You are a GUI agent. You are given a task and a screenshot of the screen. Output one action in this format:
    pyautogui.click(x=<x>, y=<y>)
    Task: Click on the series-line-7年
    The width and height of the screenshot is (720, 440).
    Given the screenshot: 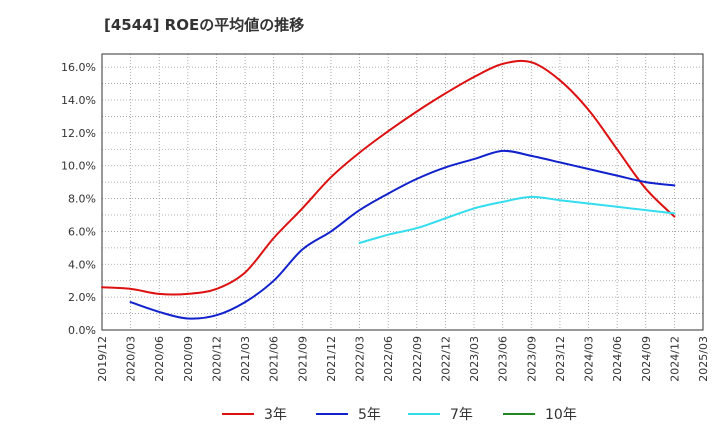 What is the action you would take?
    pyautogui.click(x=517, y=219)
    